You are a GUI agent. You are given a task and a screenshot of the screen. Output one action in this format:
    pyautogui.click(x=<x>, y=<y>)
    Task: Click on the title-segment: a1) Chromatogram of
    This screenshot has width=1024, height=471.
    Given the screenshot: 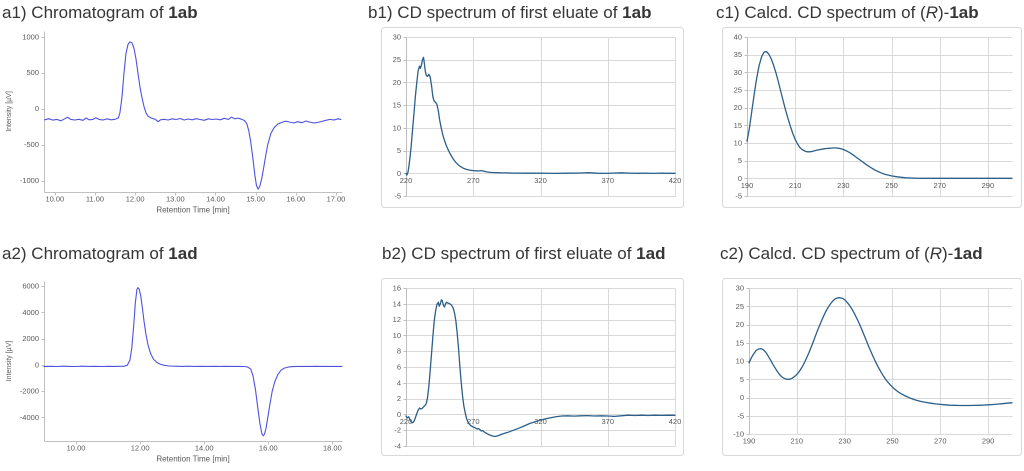 What is the action you would take?
    pyautogui.click(x=85, y=12)
    